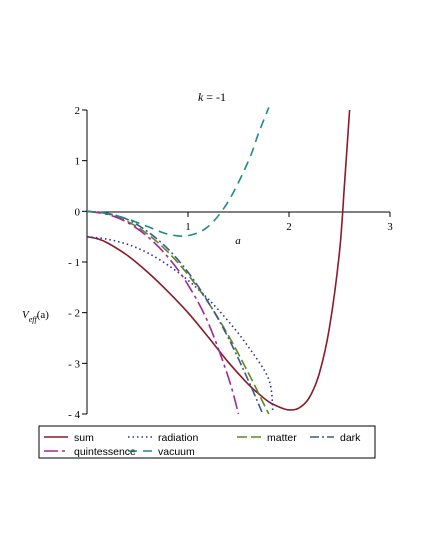 The image size is (425, 550). I want to click on title-value: = -1, so click(214, 97).